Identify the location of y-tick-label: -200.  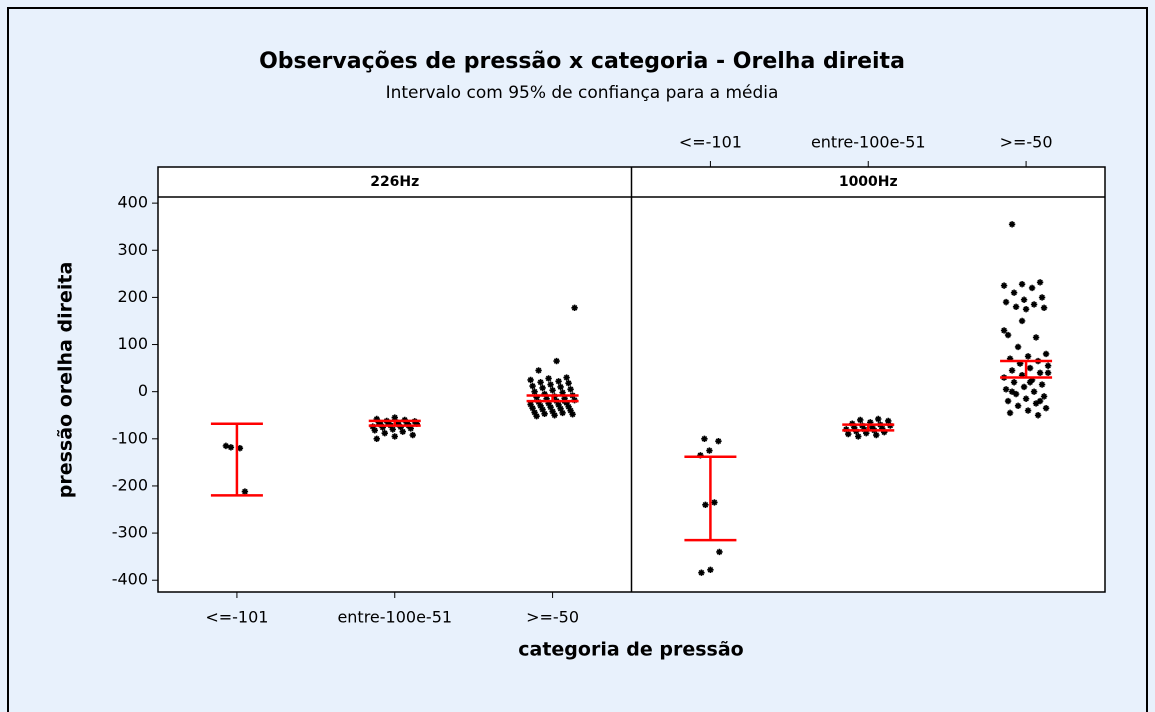
(130, 484).